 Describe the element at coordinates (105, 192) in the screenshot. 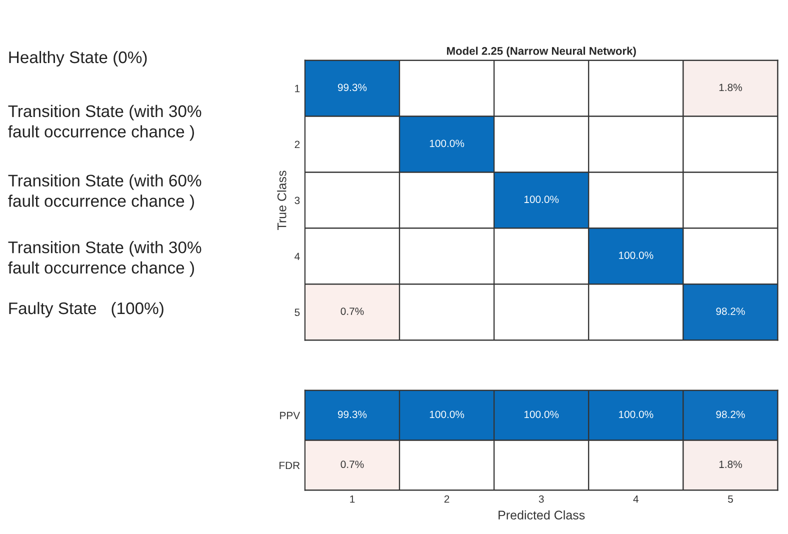

I see `text: Transition State (with 60% fault occurrence chance )` at that location.